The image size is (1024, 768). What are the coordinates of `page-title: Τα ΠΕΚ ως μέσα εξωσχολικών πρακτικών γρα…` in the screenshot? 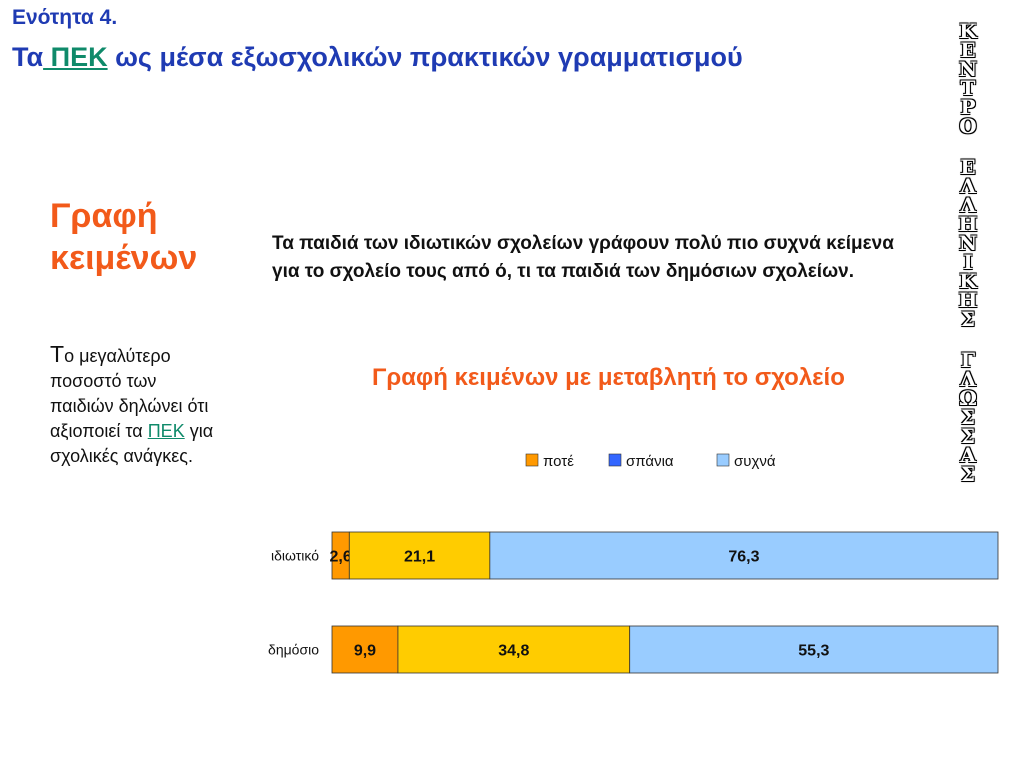 It's located at (377, 57).